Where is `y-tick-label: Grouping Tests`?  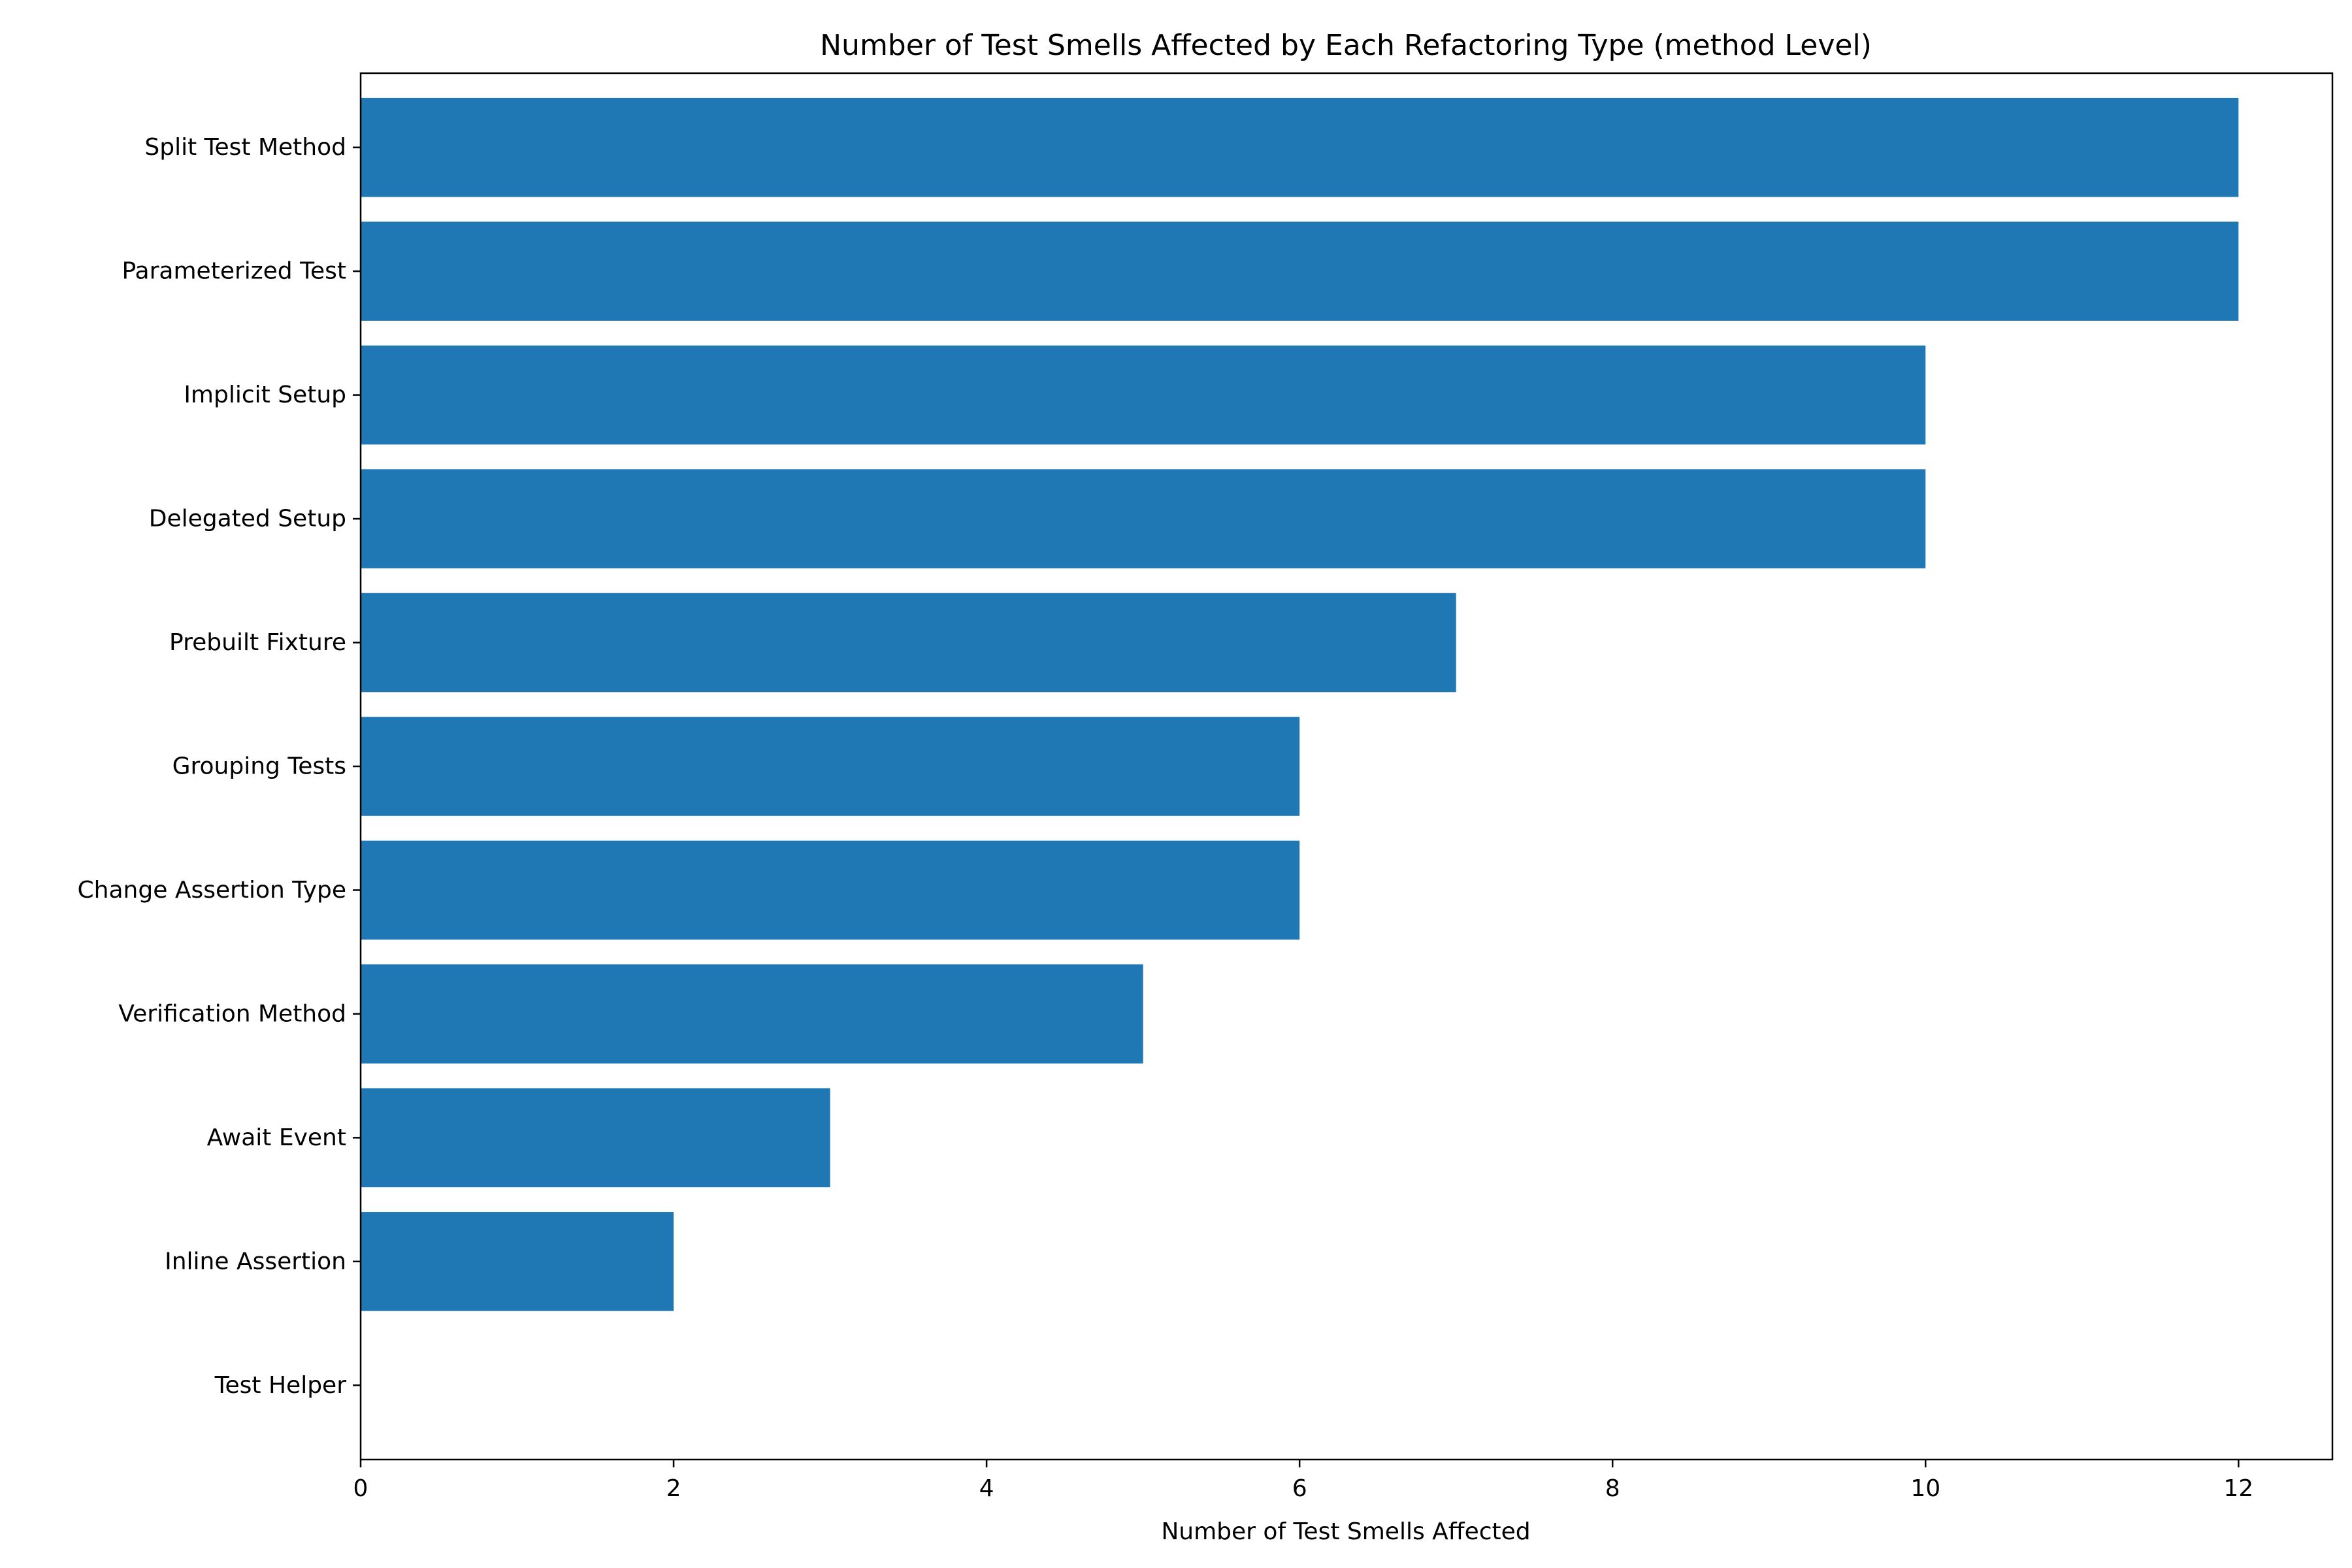 y-tick-label: Grouping Tests is located at coordinates (259, 766).